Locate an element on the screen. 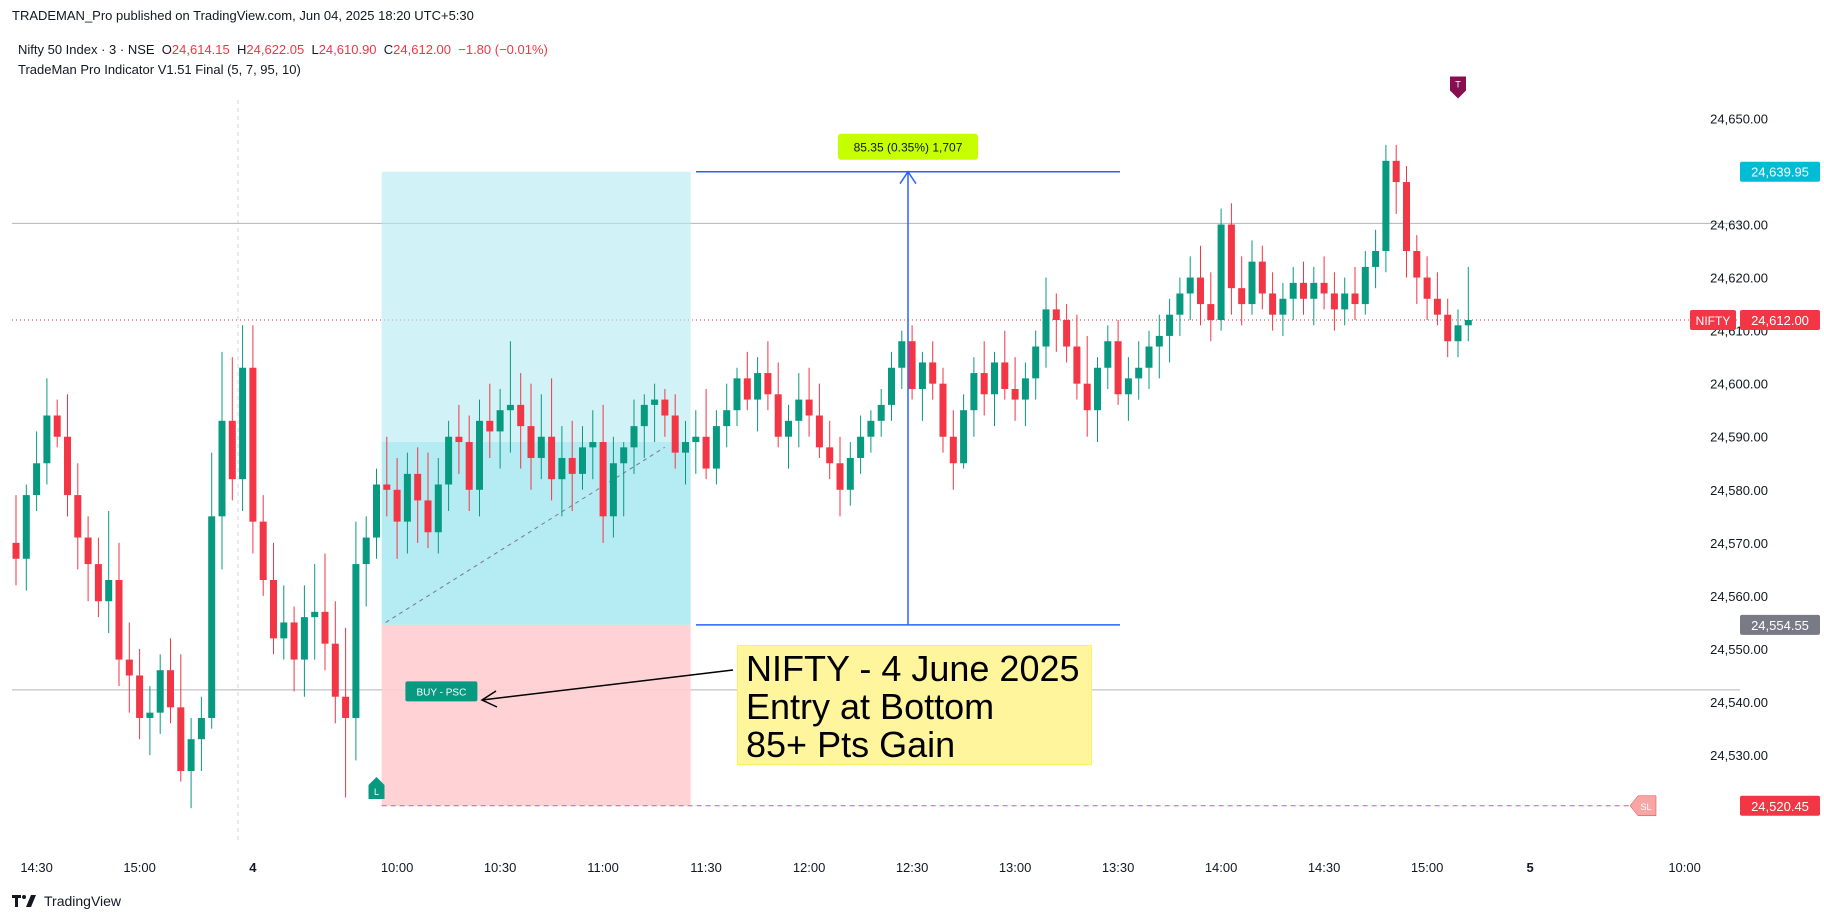 The image size is (1824, 922). symbol-tag is located at coordinates (1713, 320).